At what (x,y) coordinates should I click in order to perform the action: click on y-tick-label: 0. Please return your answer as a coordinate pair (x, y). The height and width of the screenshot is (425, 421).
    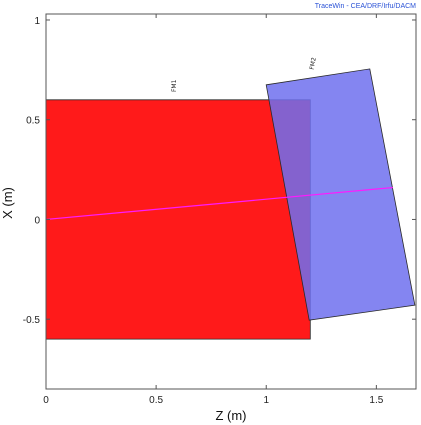
    Looking at the image, I should click on (37, 220).